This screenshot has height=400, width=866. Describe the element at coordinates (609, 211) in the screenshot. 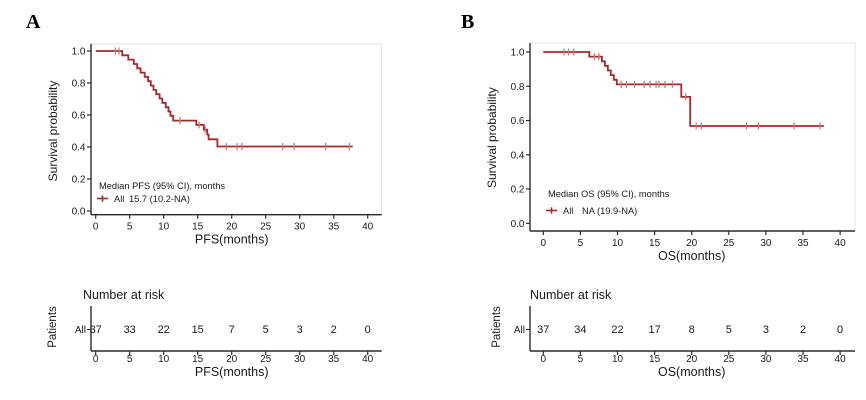

I see `legend-entry-value: NA (19.9-NA)` at that location.